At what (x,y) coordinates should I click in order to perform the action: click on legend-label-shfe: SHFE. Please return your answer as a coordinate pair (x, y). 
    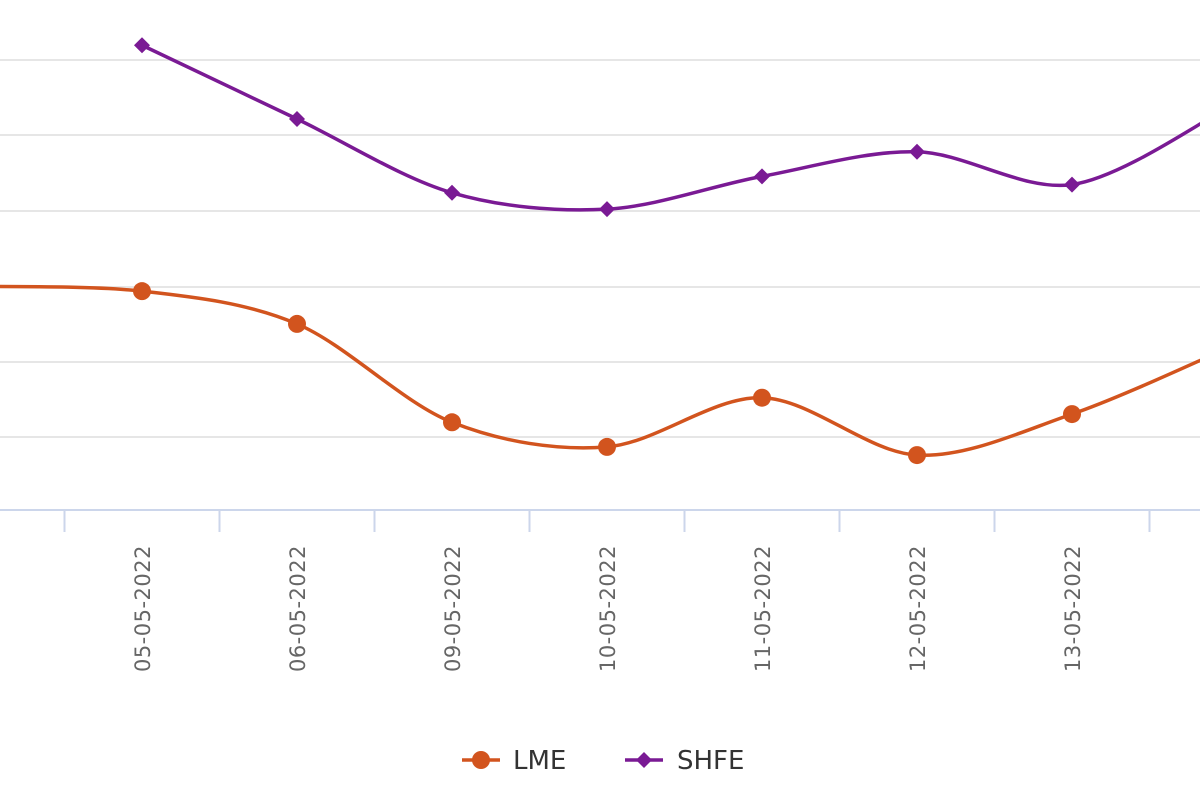
    Looking at the image, I should click on (710, 761).